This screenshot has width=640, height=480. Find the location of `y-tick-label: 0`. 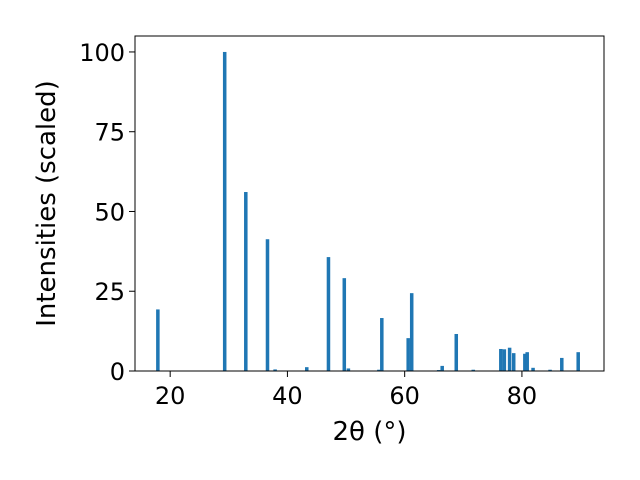

y-tick-label: 0 is located at coordinates (117, 372).